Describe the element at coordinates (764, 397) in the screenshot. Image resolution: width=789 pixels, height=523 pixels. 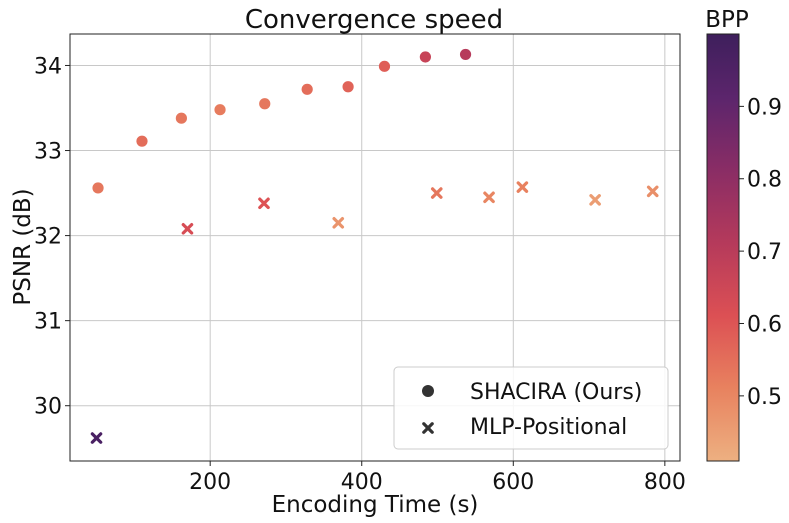
I see `colorbar-tick-label: 0.5` at that location.